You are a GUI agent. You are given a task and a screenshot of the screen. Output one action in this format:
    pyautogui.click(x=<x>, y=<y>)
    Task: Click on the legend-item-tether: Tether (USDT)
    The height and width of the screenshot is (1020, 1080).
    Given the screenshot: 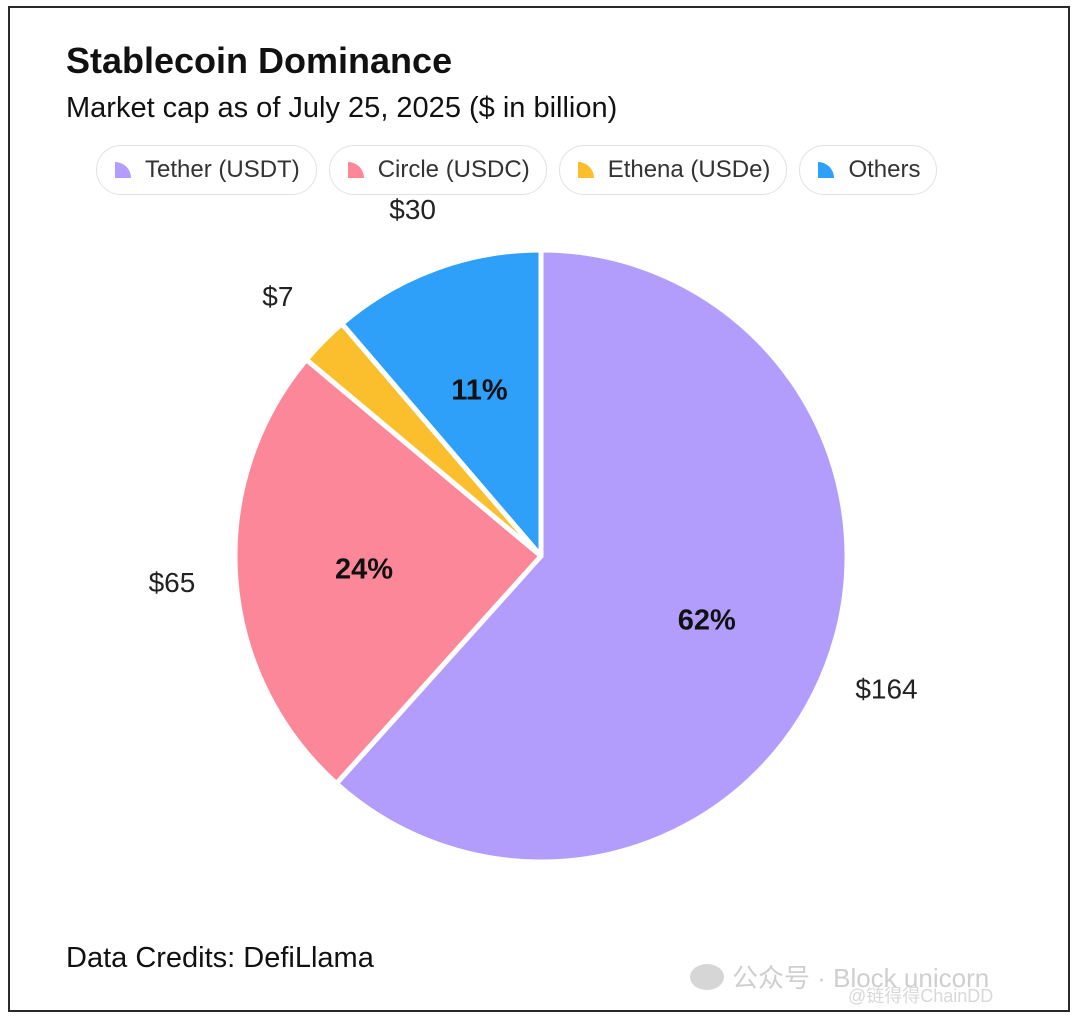 What is the action you would take?
    pyautogui.click(x=206, y=170)
    